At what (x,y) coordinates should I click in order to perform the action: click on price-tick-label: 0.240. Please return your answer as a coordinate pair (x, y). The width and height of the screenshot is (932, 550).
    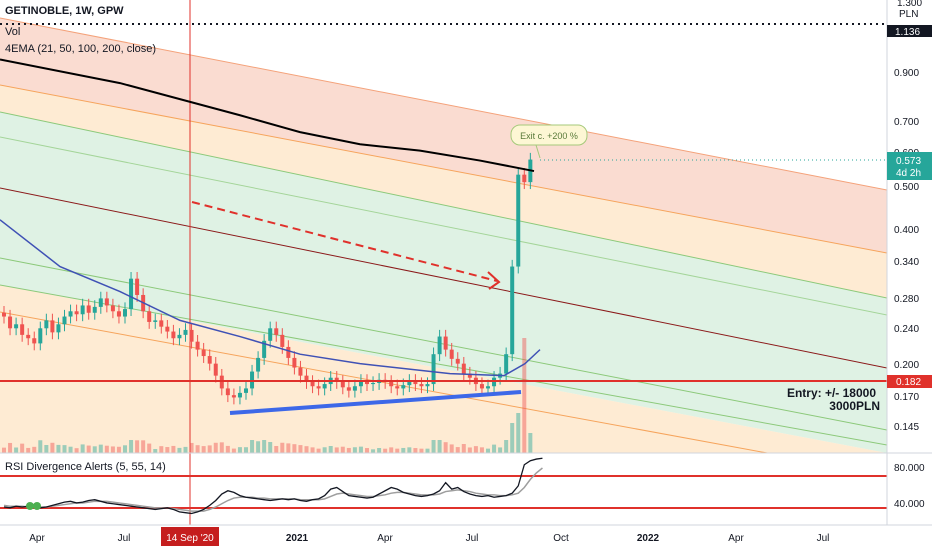
    Looking at the image, I should click on (906, 329).